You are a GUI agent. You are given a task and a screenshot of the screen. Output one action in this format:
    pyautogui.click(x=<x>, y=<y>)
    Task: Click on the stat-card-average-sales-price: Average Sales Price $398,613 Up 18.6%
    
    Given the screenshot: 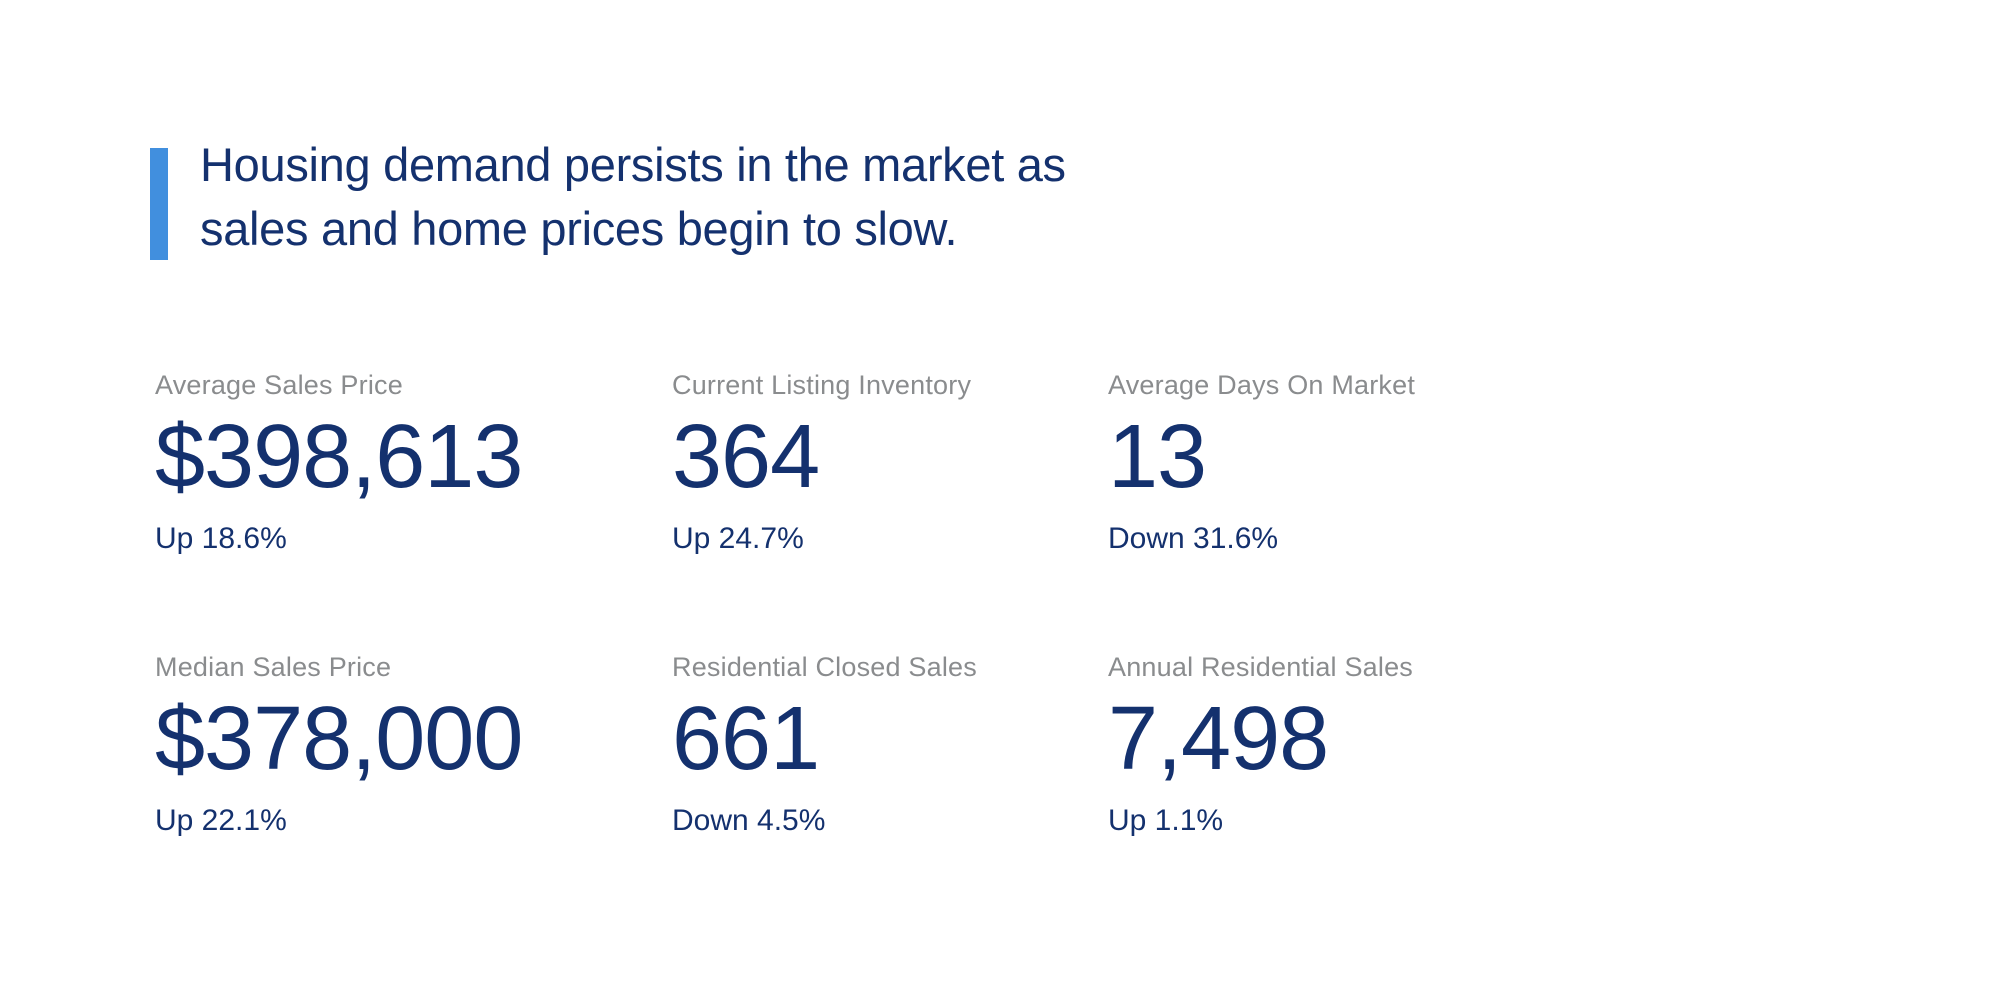 What is the action you would take?
    pyautogui.click(x=413, y=463)
    